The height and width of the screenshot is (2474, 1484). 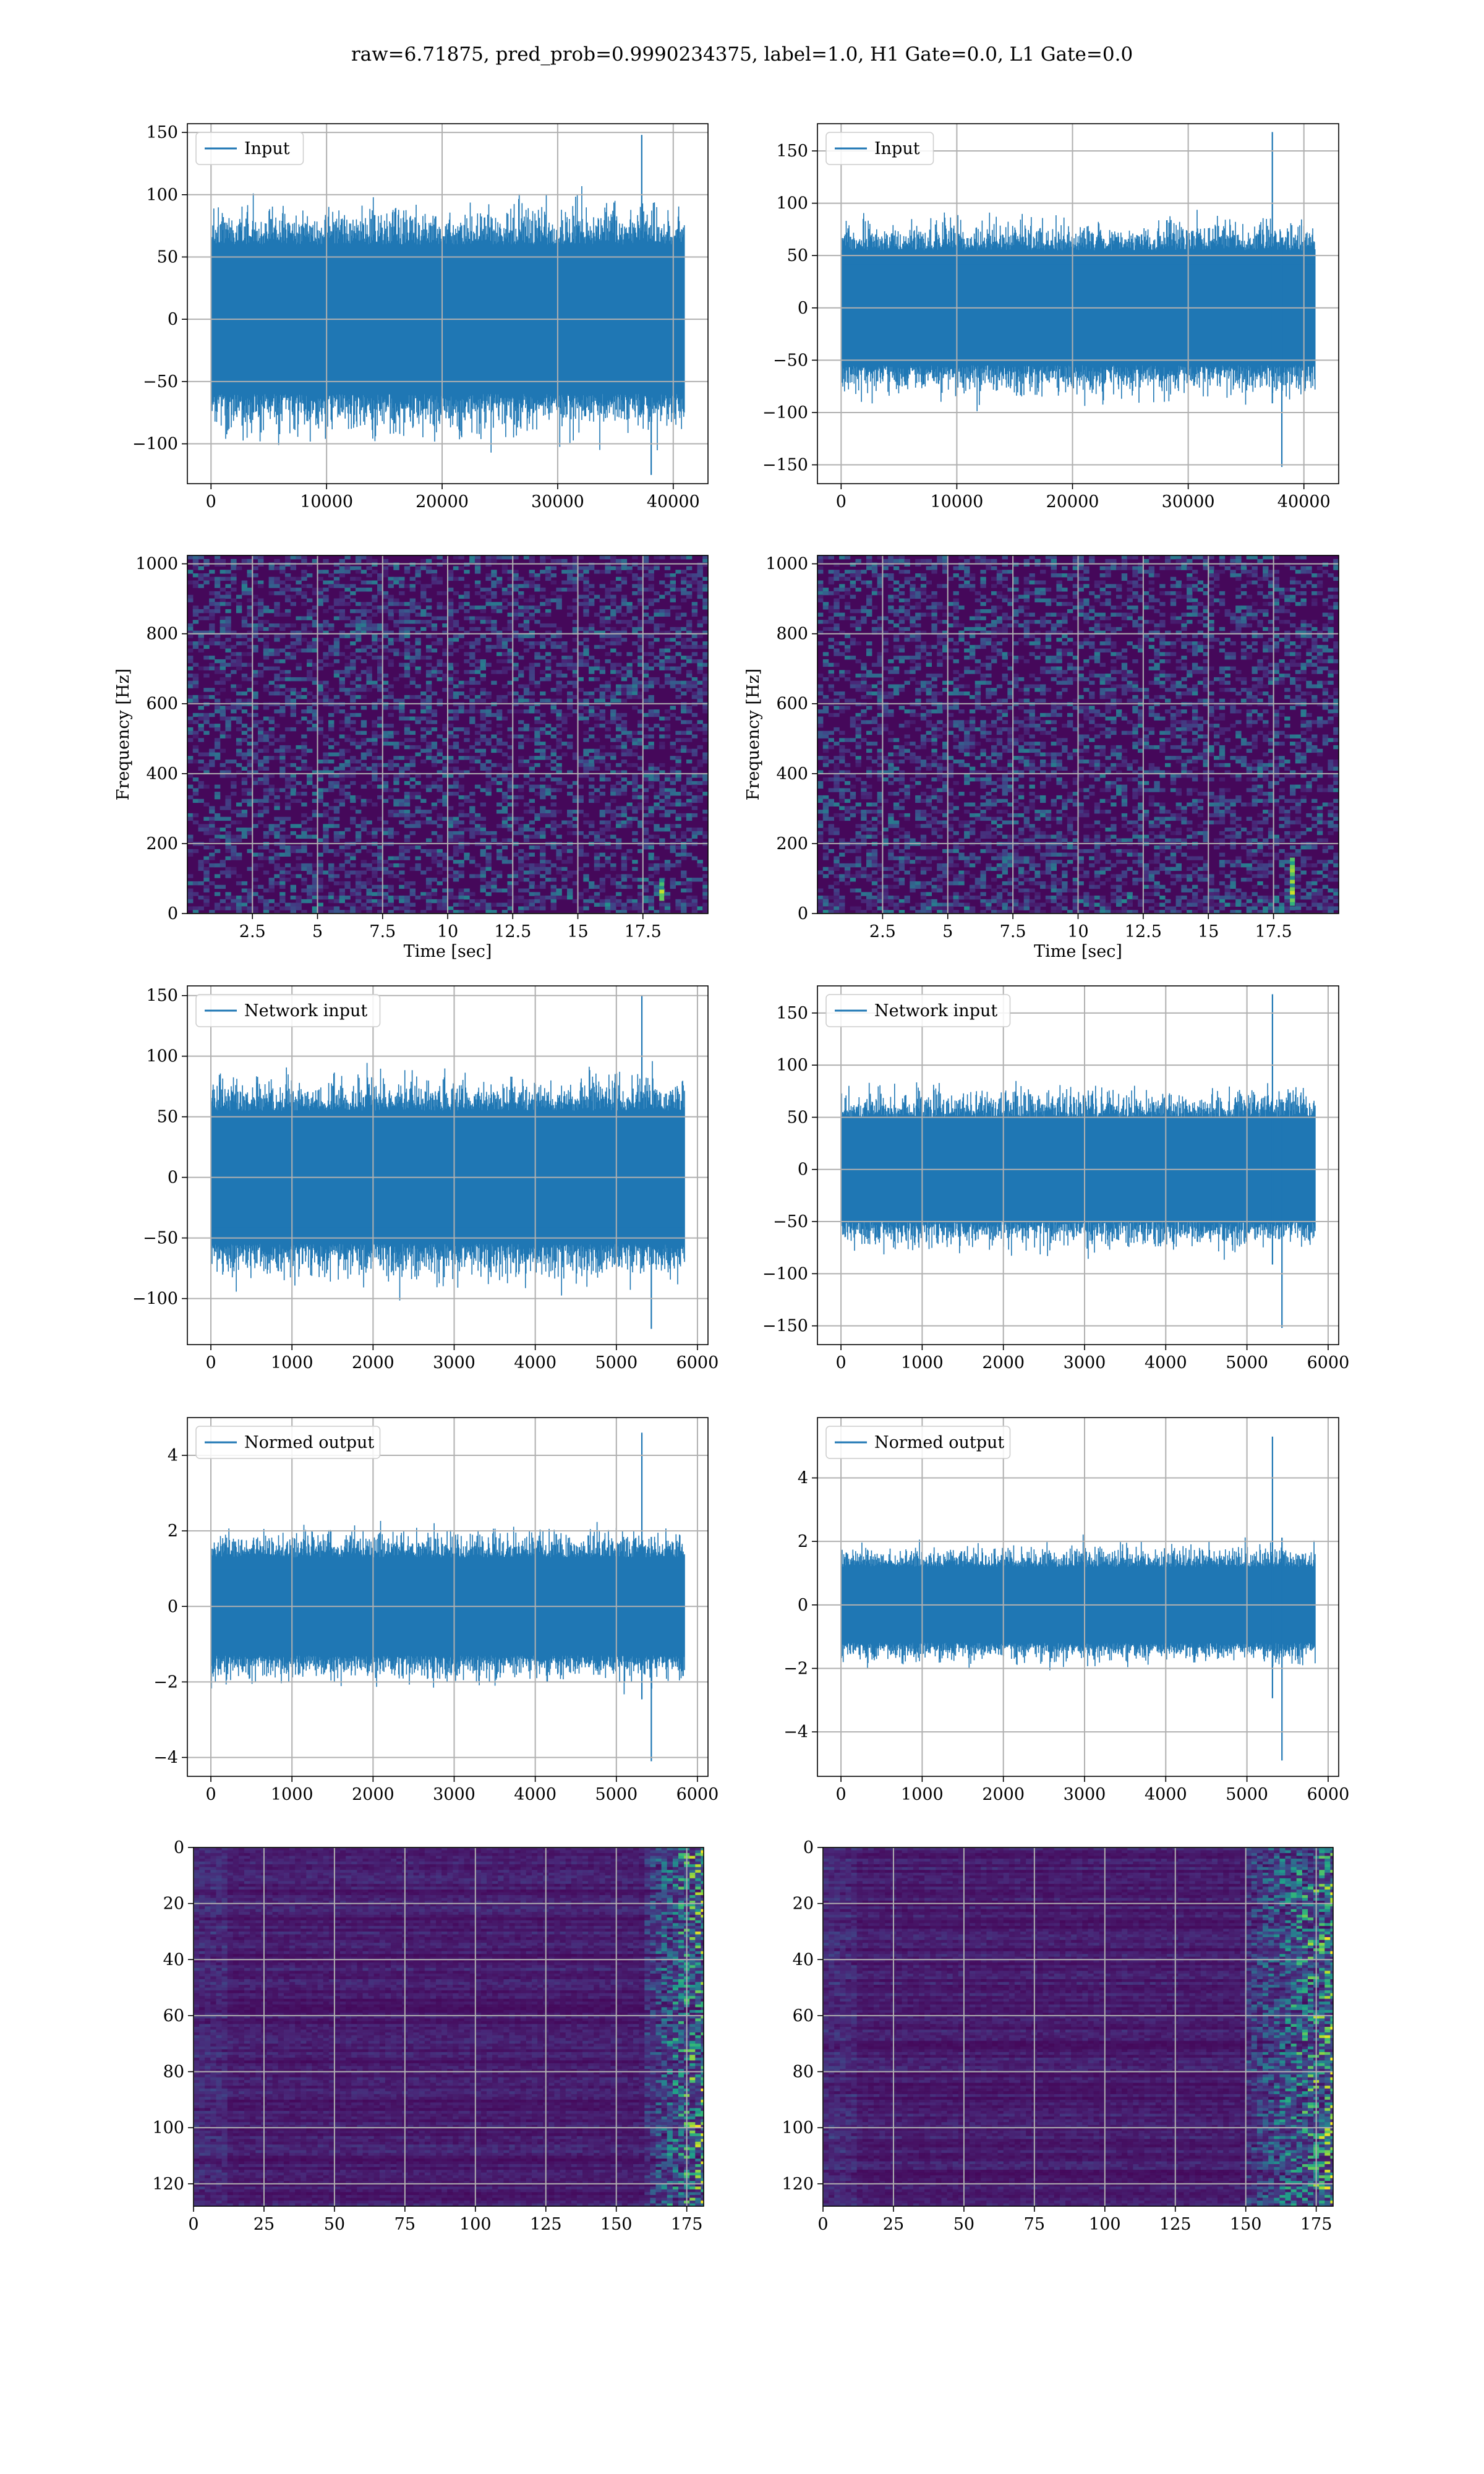 What do you see at coordinates (1078, 1597) in the screenshot?
I see `l1-normed-output-grid` at bounding box center [1078, 1597].